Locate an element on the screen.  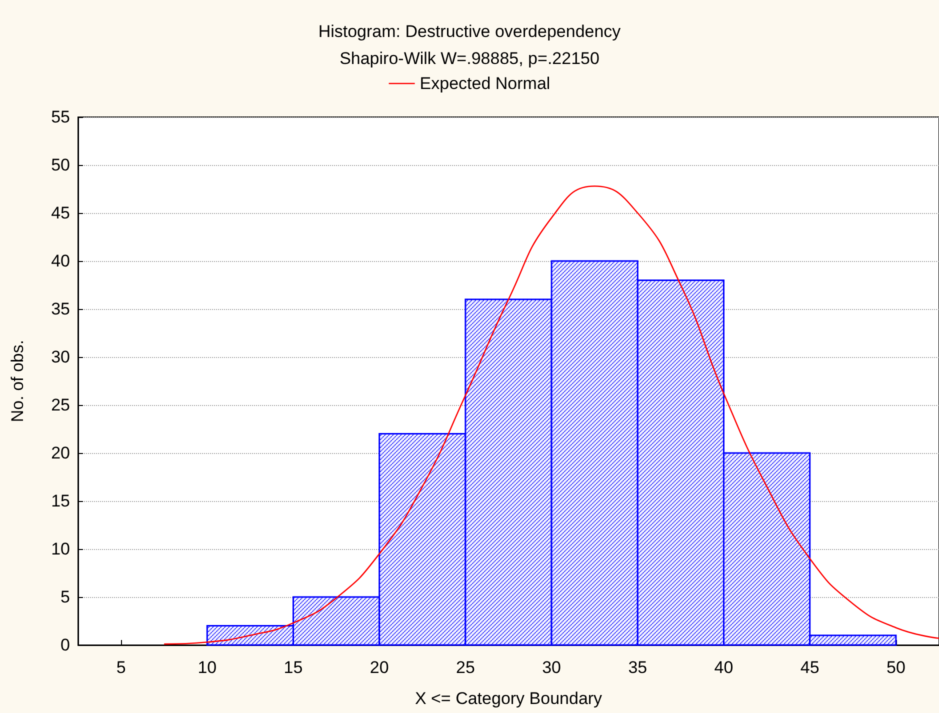
y-tick-label: 15 is located at coordinates (60, 501).